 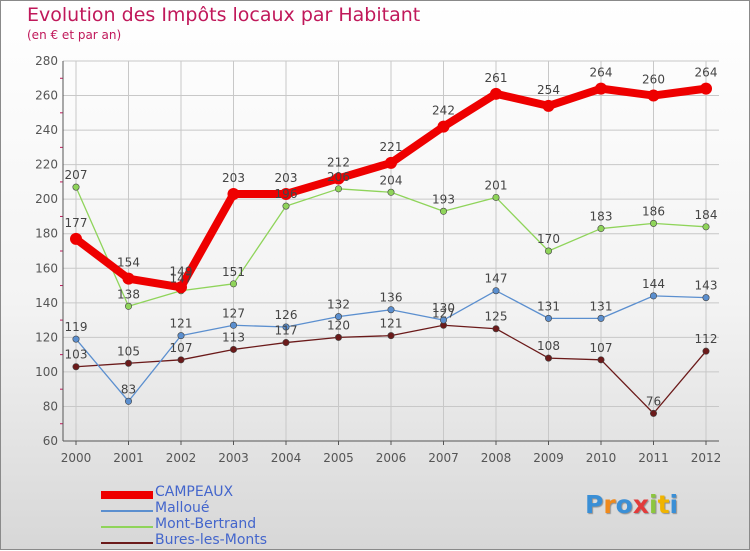 I want to click on y-tick-label: 160, so click(x=46, y=268).